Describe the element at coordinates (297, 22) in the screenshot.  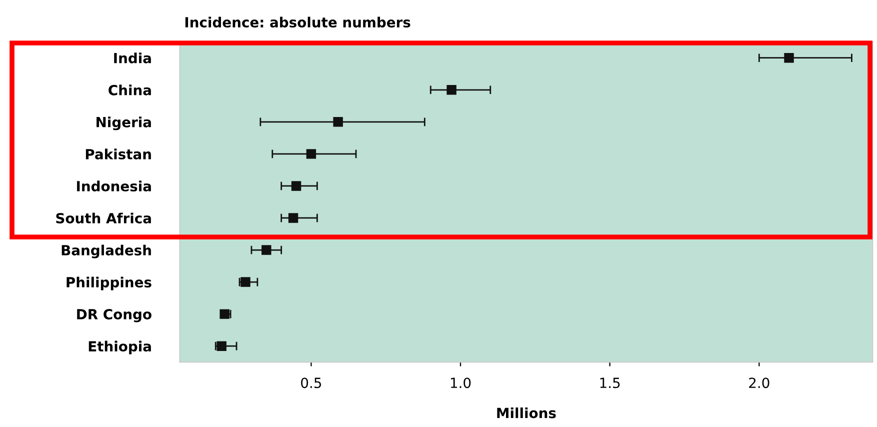
I see `chart-title: Incidence: absolute numbers` at that location.